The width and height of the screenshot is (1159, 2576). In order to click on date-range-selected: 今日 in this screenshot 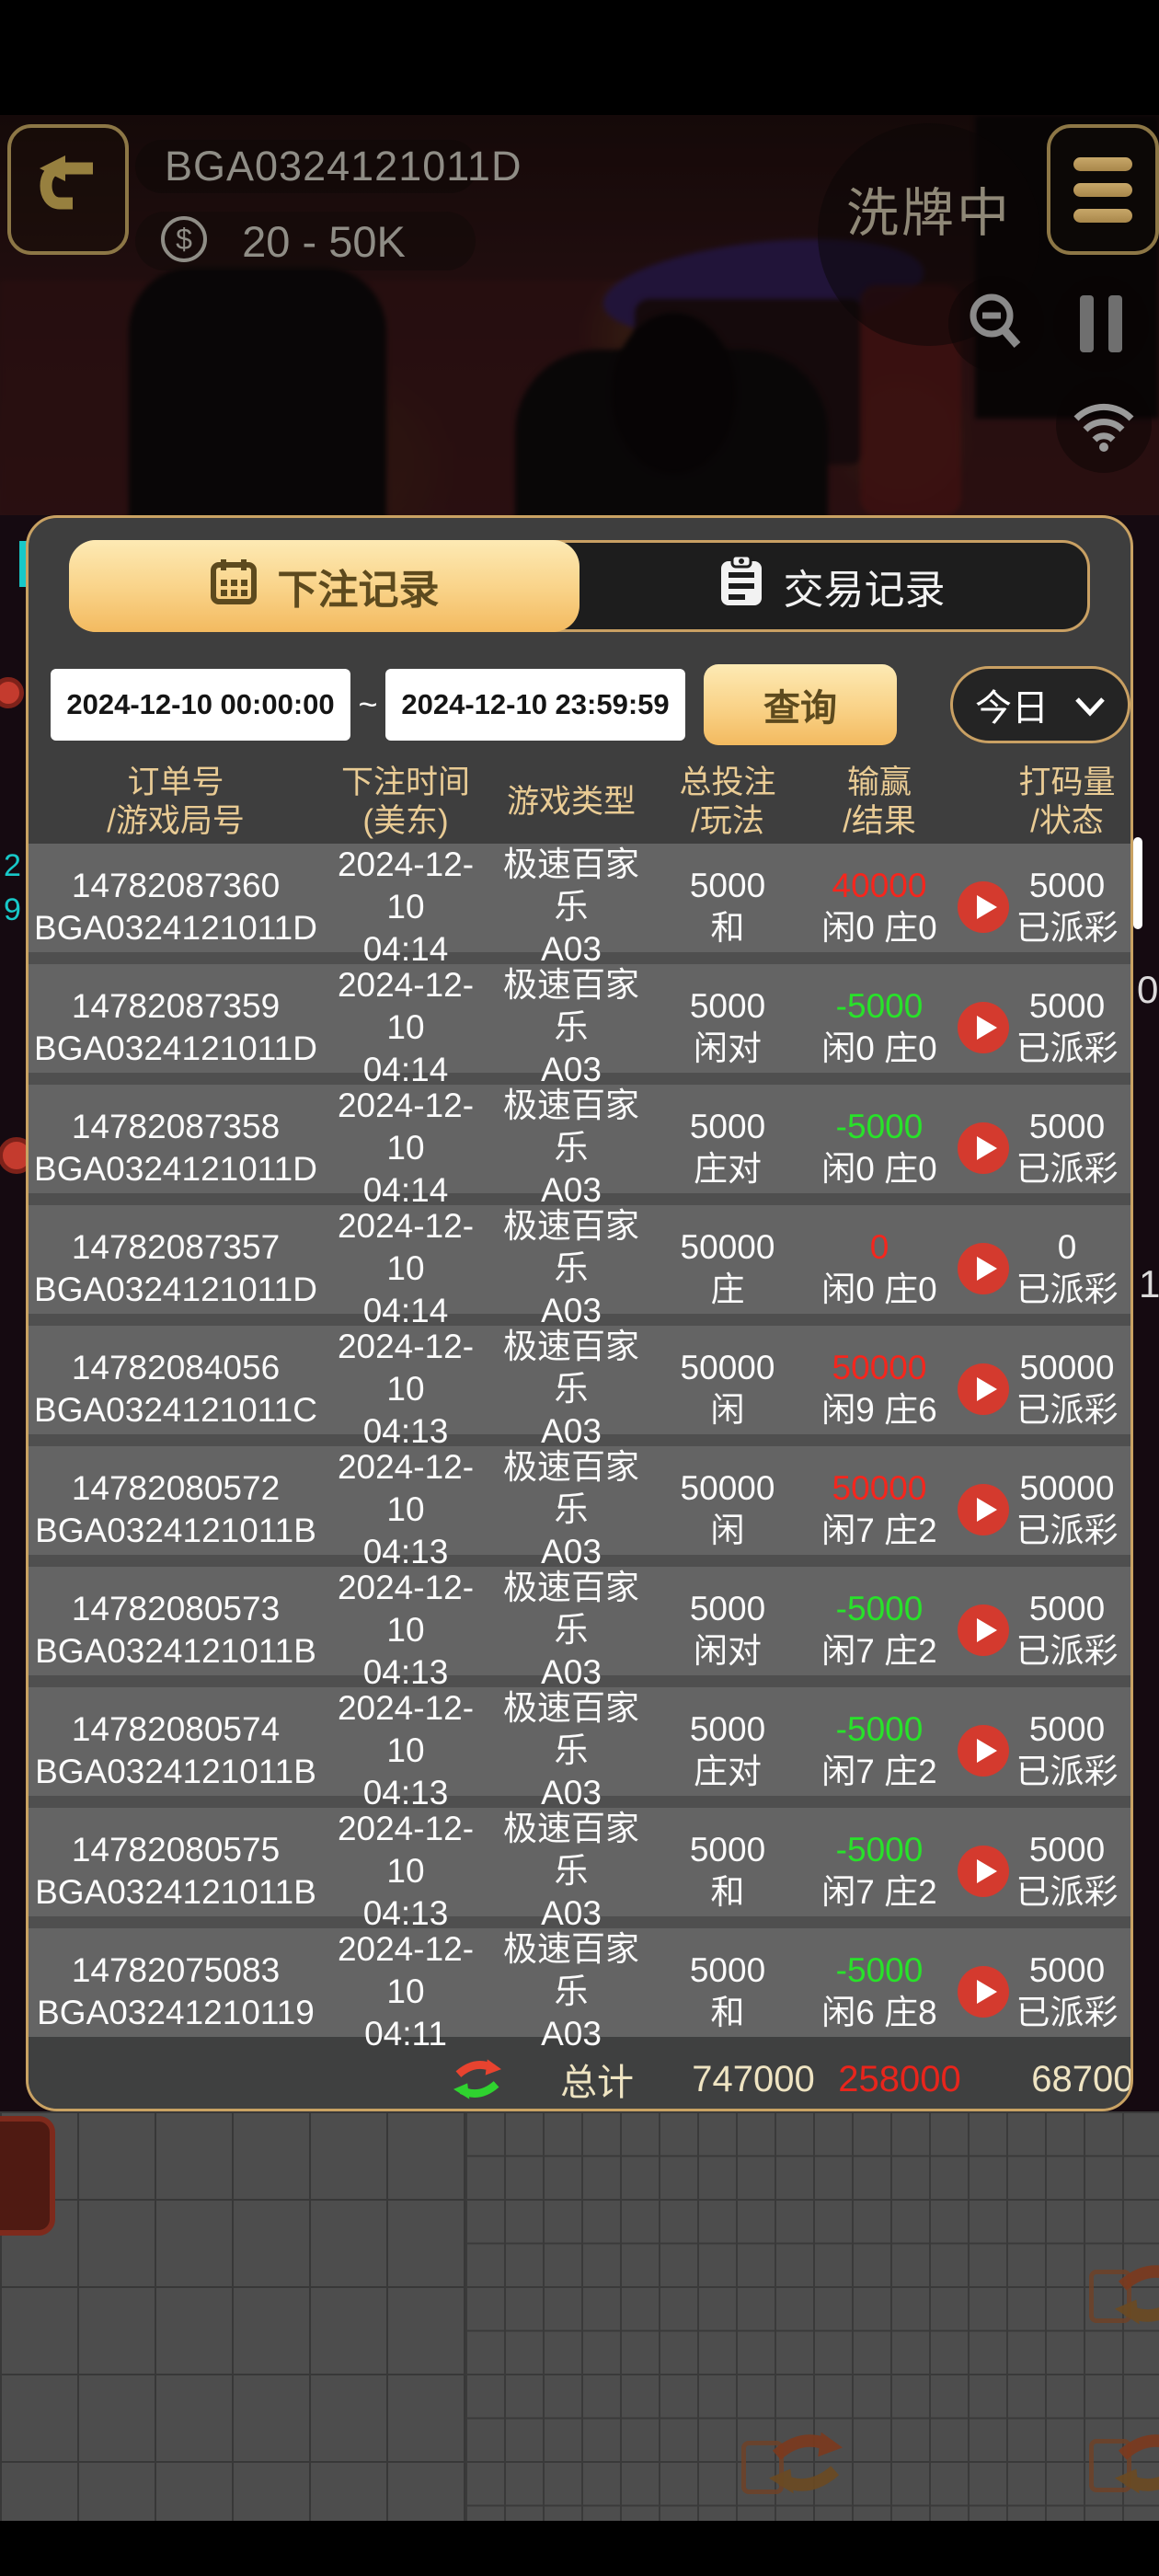, I will do `click(1012, 708)`.